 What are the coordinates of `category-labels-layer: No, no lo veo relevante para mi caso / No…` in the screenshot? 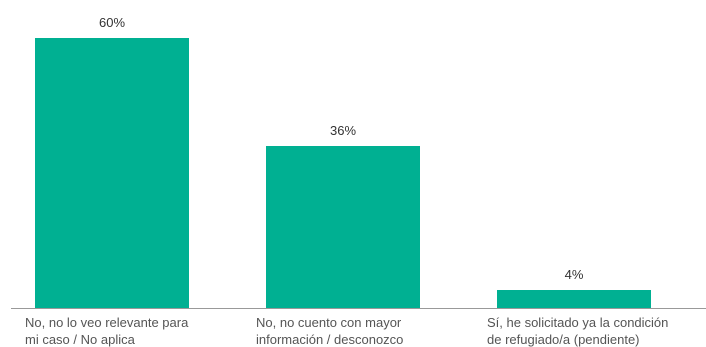 It's located at (346, 331).